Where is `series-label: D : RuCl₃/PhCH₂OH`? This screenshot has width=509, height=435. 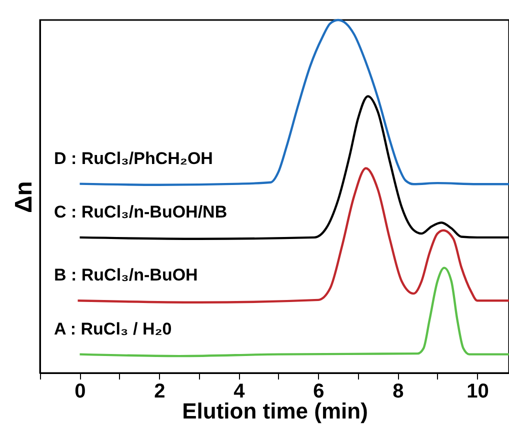
series-label: D : RuCl₃/PhCH₂OH is located at coordinates (133, 158).